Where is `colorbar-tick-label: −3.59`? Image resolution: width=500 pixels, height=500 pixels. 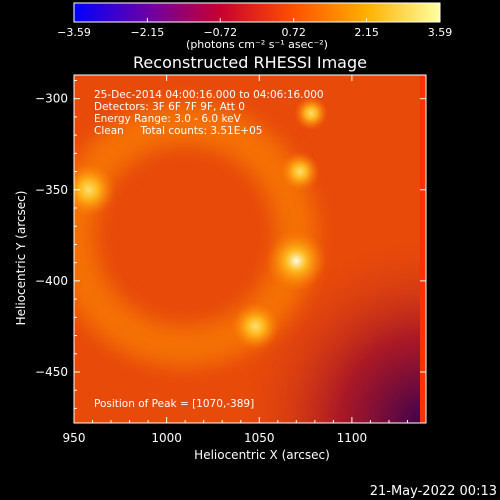
colorbar-tick-label: −3.59 is located at coordinates (74, 32).